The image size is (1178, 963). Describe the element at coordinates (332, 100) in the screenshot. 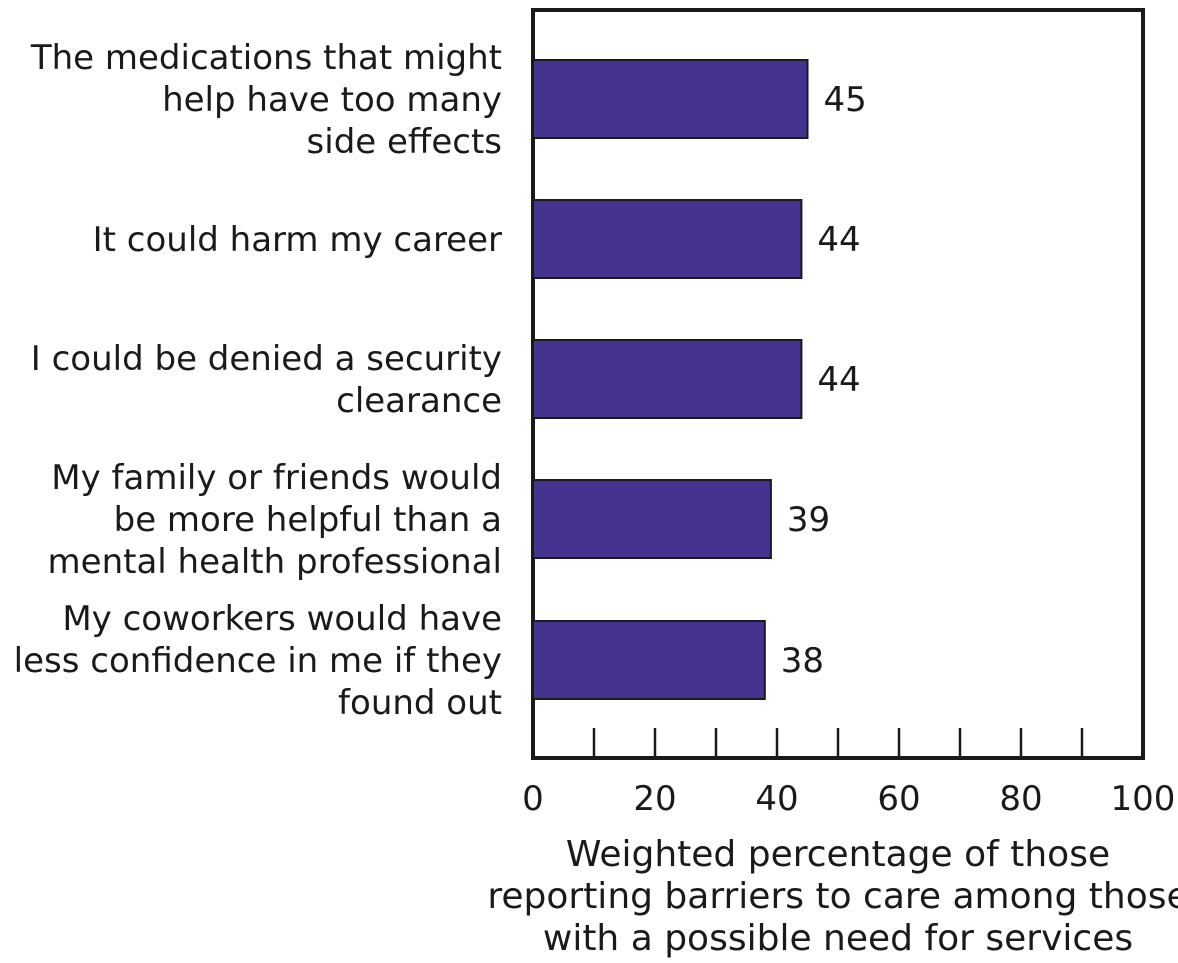

I see `category-label: help have too many` at that location.